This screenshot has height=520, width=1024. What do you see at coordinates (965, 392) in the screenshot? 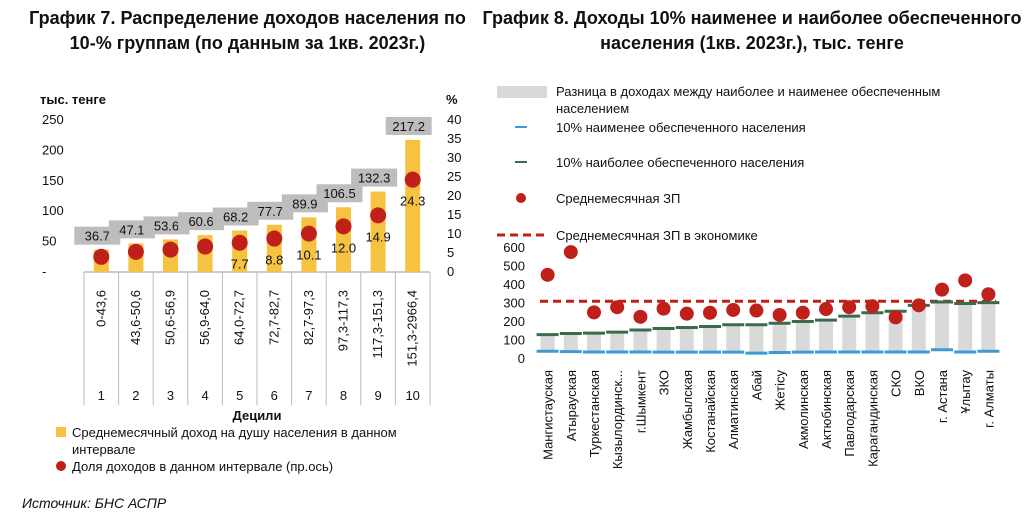
I see `chart8-region-label: Ұлытау` at bounding box center [965, 392].